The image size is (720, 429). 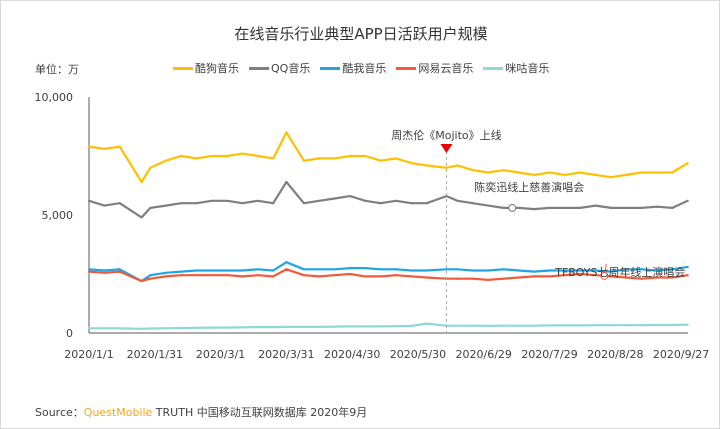 What do you see at coordinates (361, 34) in the screenshot?
I see `chart-title: 在线音乐行业典型APP日活跃用户规模` at bounding box center [361, 34].